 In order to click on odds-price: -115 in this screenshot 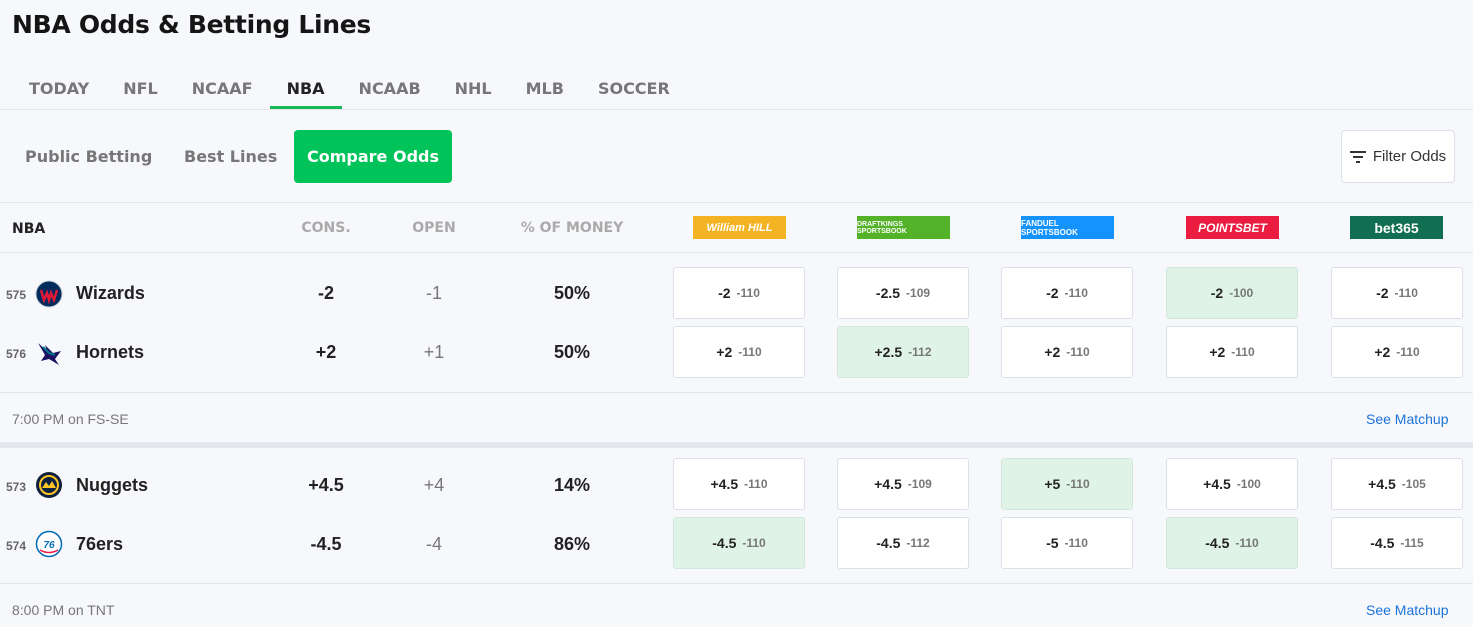, I will do `click(1412, 543)`.